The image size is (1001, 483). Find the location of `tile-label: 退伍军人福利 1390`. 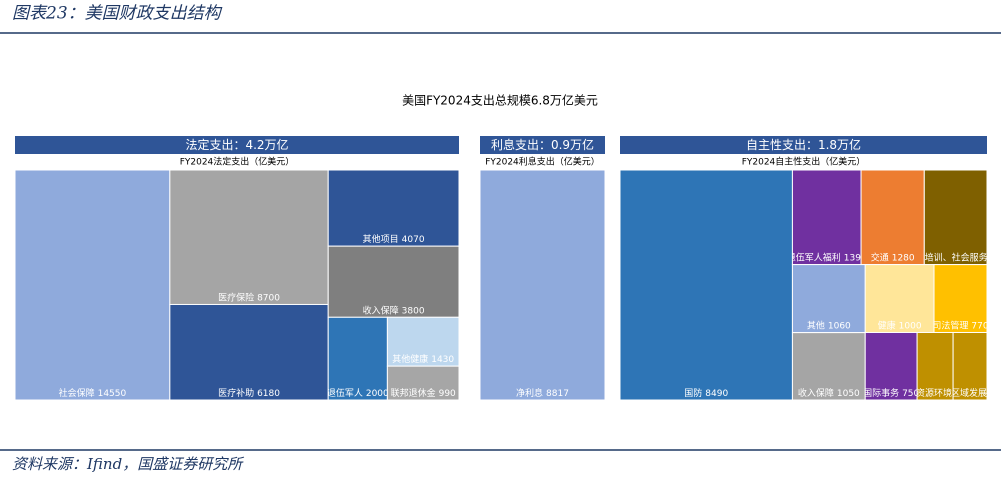

tile-label: 退伍军人福利 1390 is located at coordinates (827, 257).